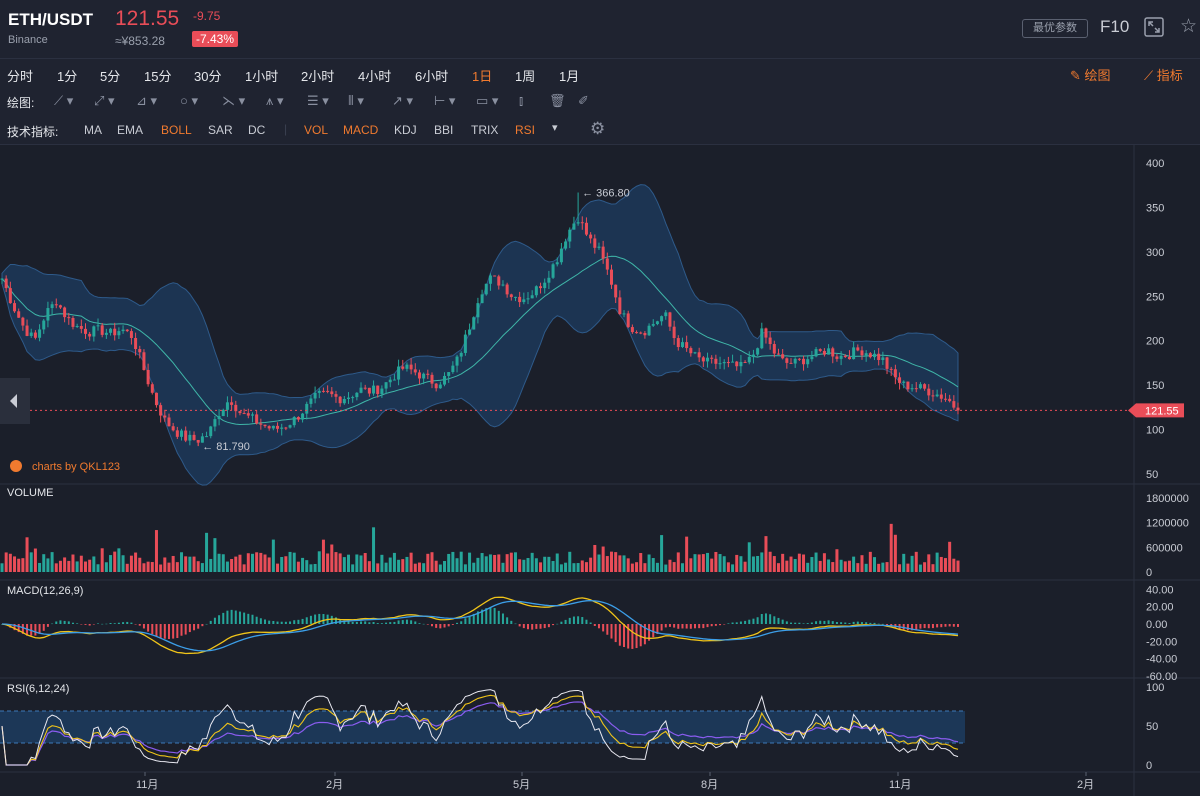 This screenshot has width=1200, height=796. Describe the element at coordinates (189, 100) in the screenshot. I see `circle-tool-icon: ○ ▾` at that location.